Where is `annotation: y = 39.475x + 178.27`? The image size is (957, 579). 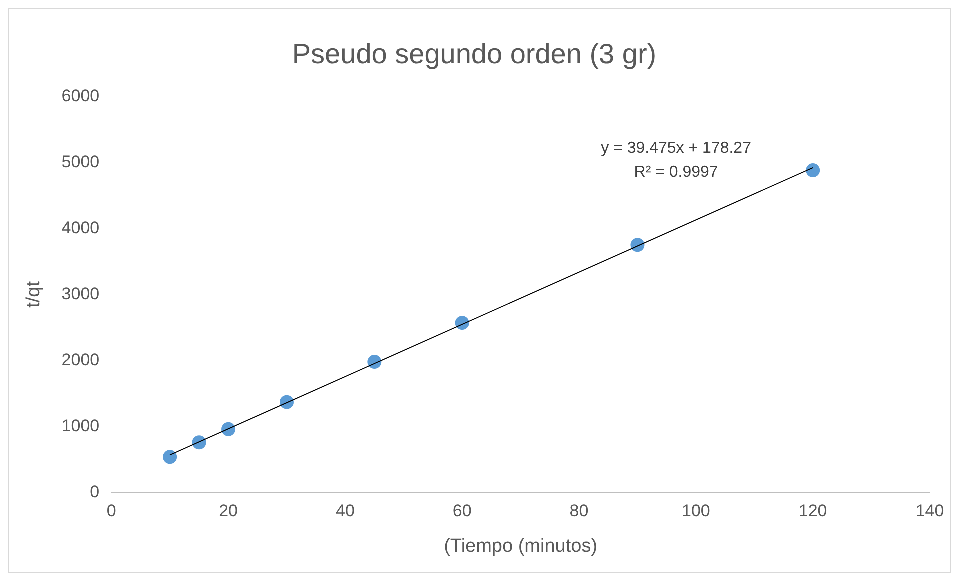
annotation: y = 39.475x + 178.27 is located at coordinates (676, 149).